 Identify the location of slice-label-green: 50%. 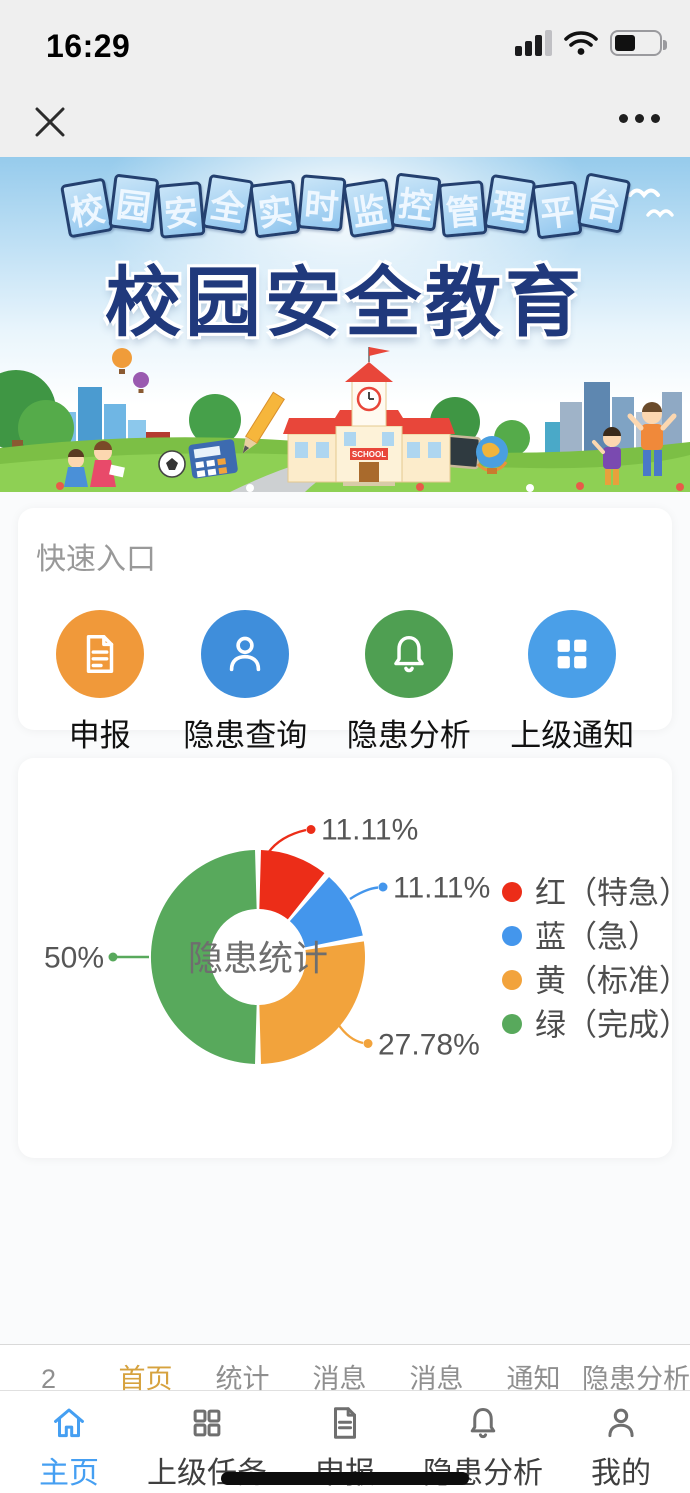
(74, 958).